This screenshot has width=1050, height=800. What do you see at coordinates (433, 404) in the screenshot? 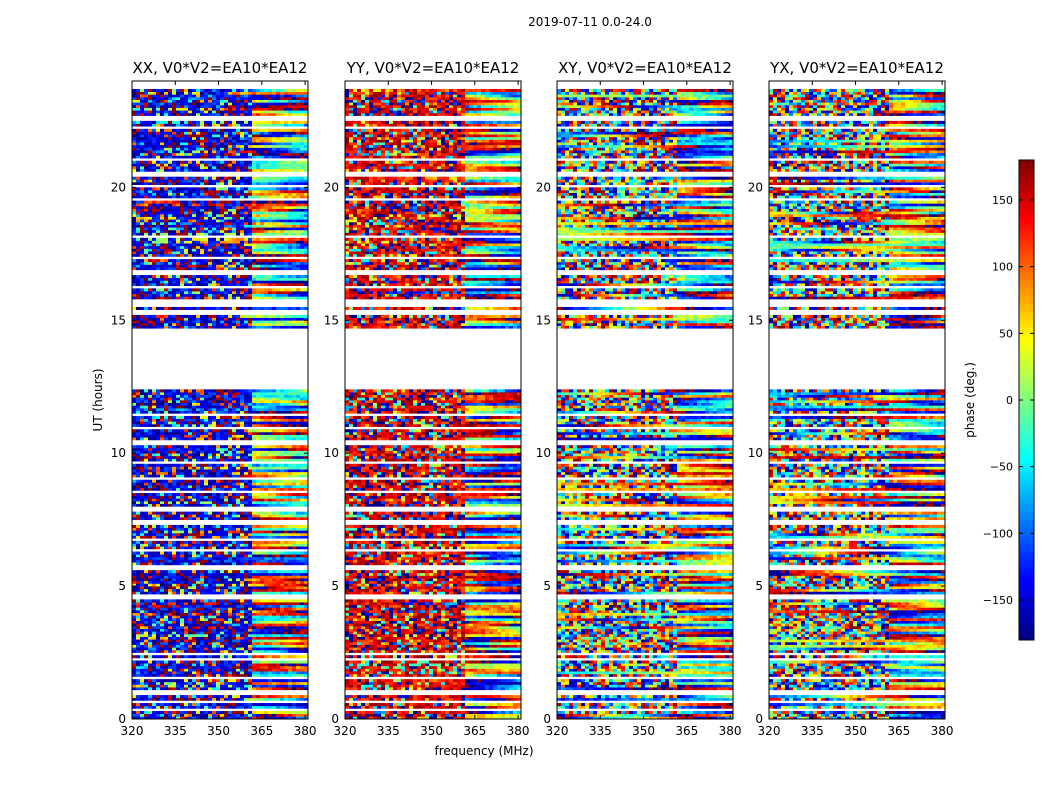
I see `phase-heatmap-yy` at bounding box center [433, 404].